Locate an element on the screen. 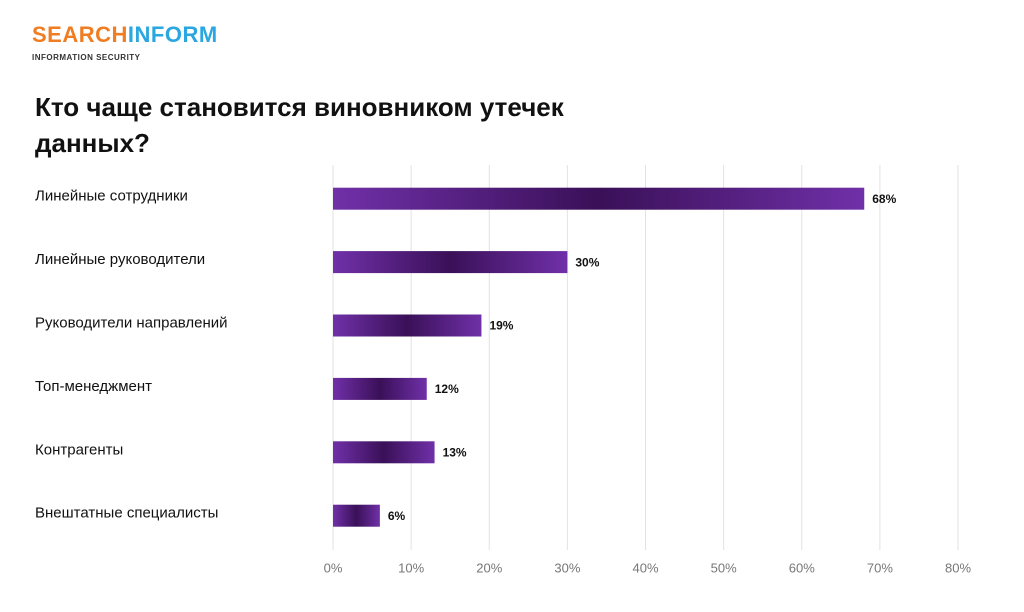 This screenshot has width=1024, height=612. logo-part: INFORM is located at coordinates (172, 34).